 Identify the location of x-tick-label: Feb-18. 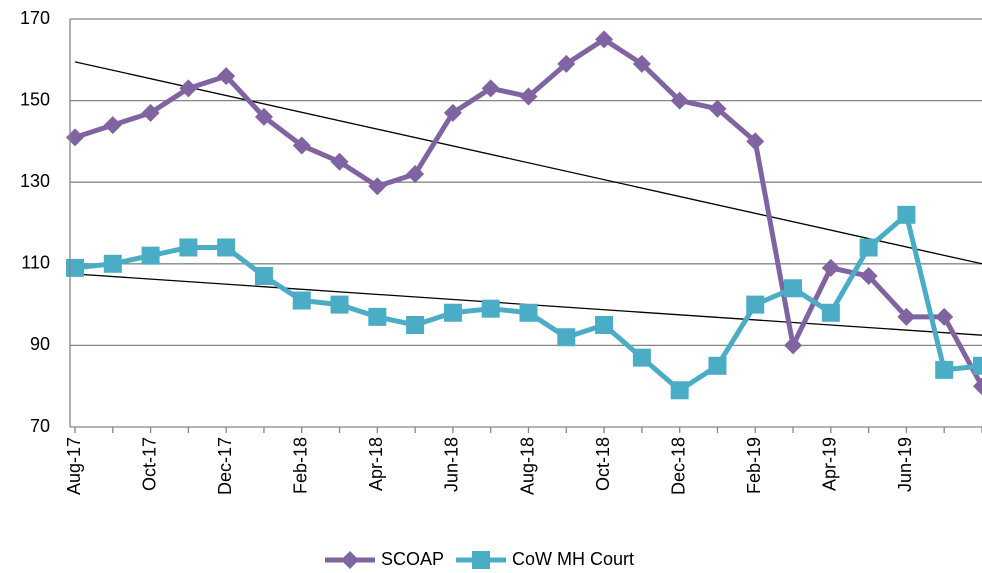
(301, 465).